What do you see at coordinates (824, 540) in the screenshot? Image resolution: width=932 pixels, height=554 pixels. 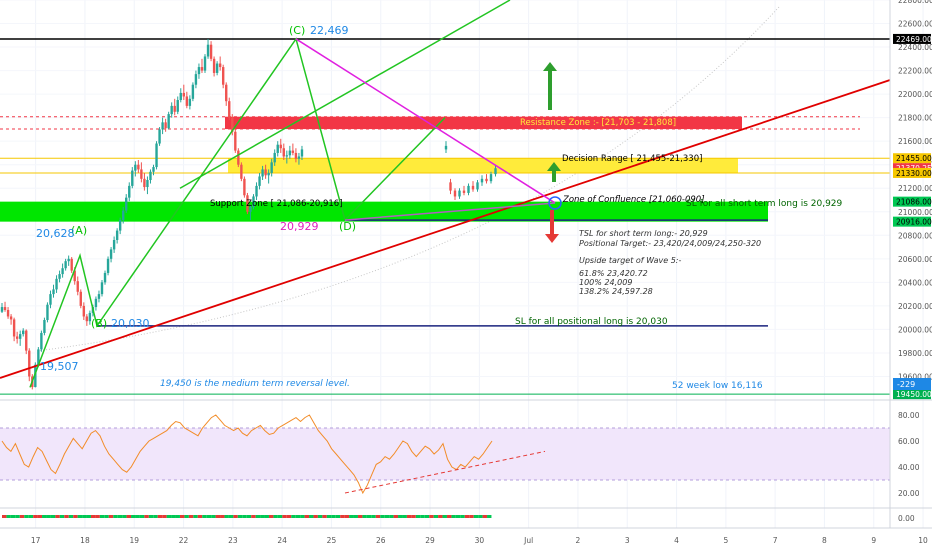 I see `time-tick-label: 8` at bounding box center [824, 540].